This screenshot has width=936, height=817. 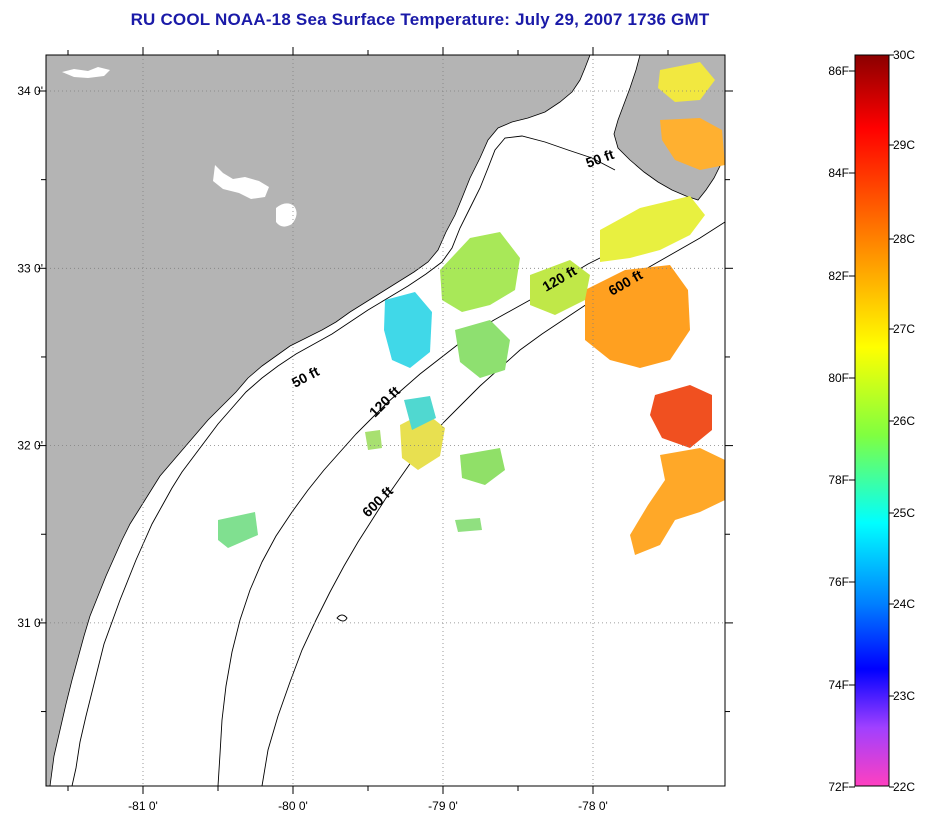 I want to click on sst-patch-green-center, so click(x=480, y=272).